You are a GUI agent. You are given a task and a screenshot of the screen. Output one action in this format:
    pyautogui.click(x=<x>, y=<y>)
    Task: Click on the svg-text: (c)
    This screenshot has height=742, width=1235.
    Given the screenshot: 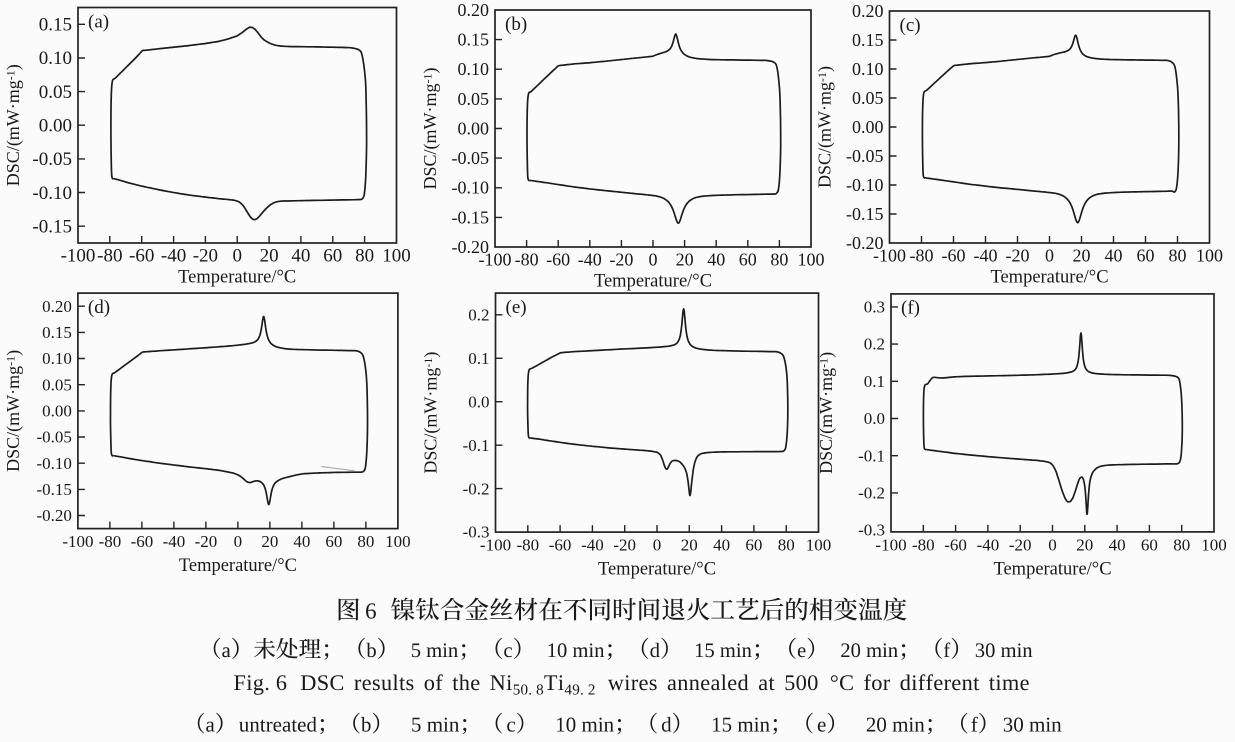 What is the action you would take?
    pyautogui.click(x=910, y=25)
    